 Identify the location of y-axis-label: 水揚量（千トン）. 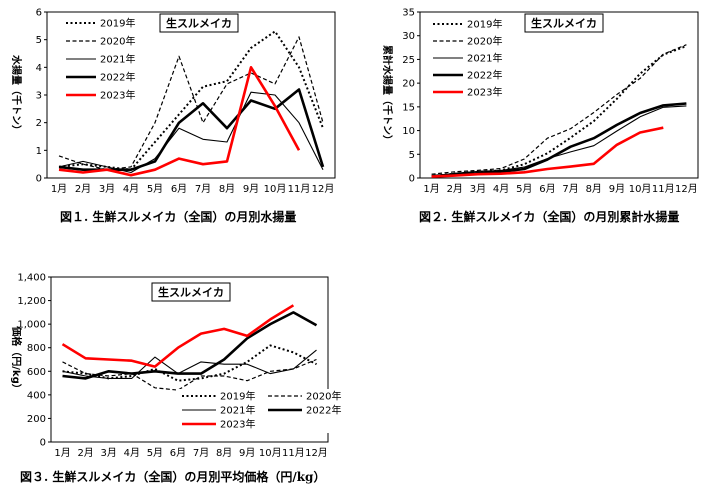
(16, 94).